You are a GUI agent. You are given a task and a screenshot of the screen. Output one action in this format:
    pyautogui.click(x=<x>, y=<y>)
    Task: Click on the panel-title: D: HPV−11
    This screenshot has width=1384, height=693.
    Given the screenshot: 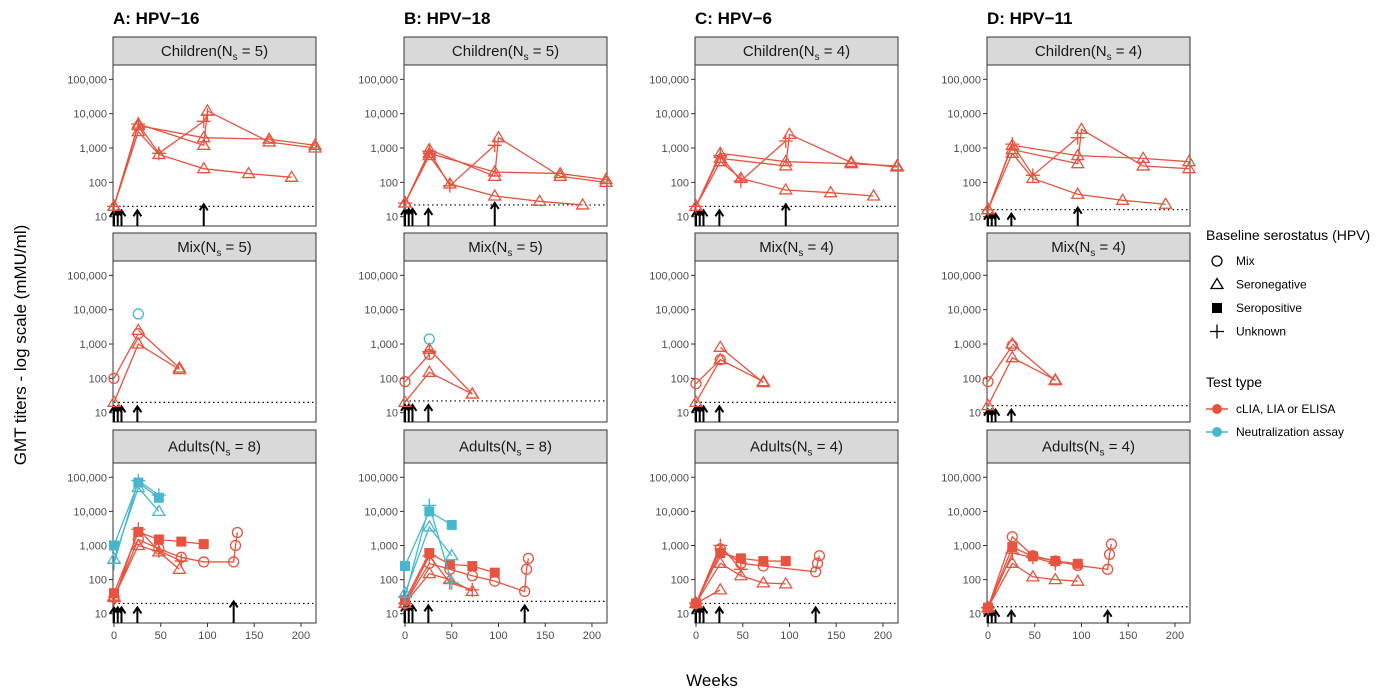 What is the action you would take?
    pyautogui.click(x=1030, y=18)
    